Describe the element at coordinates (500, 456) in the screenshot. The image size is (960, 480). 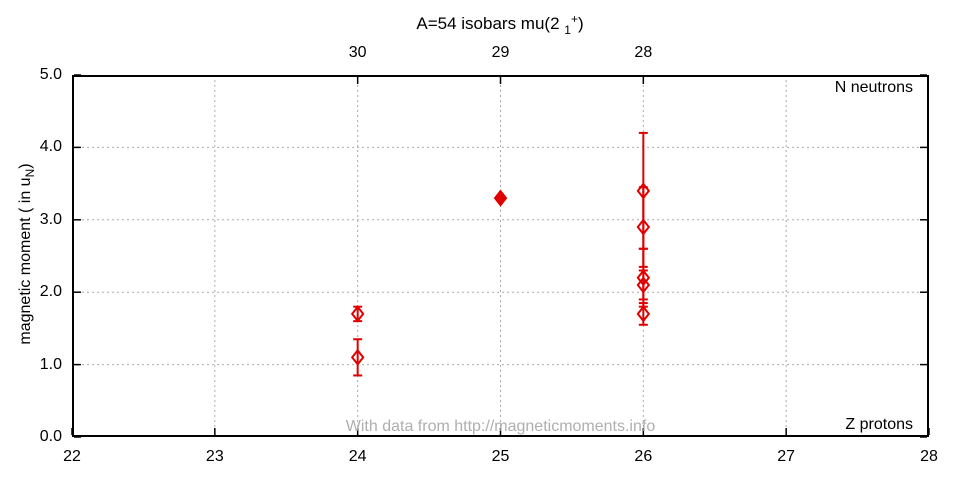
I see `x-tick-label: 25` at that location.